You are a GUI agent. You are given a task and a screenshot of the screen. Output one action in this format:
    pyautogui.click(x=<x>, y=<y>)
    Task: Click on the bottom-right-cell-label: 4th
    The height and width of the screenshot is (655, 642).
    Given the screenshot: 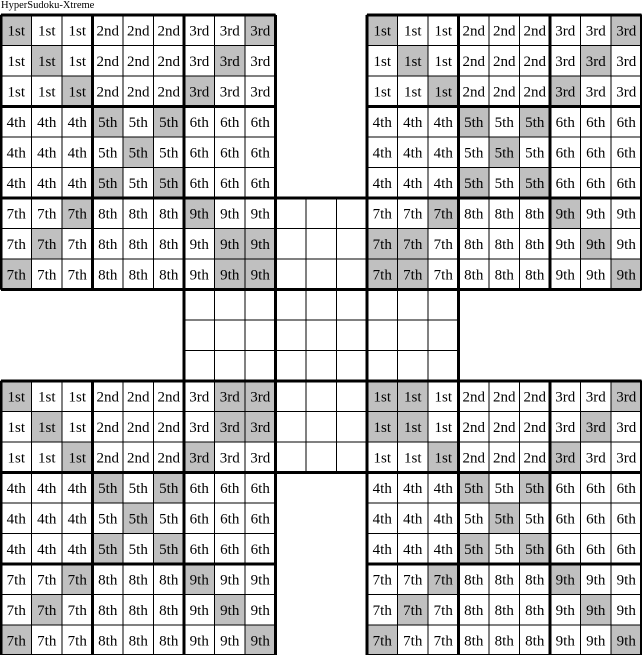 What is the action you would take?
    pyautogui.click(x=413, y=519)
    